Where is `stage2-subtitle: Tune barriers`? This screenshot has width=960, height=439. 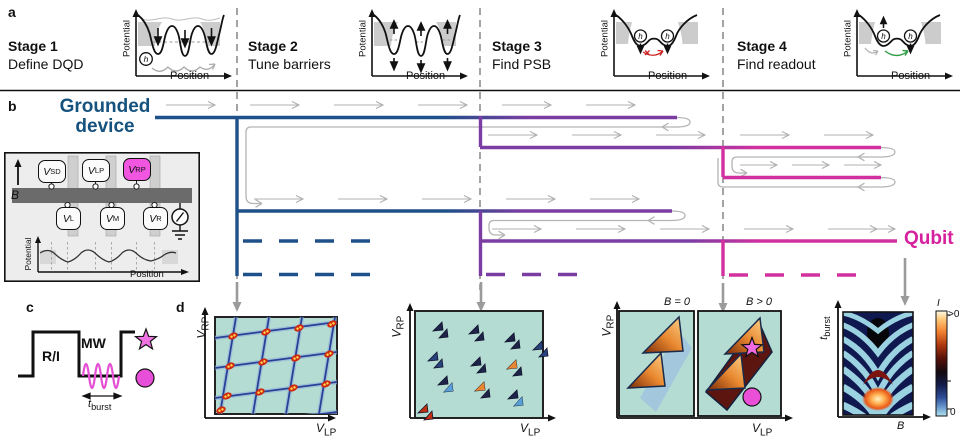 stage2-subtitle: Tune barriers is located at coordinates (289, 63).